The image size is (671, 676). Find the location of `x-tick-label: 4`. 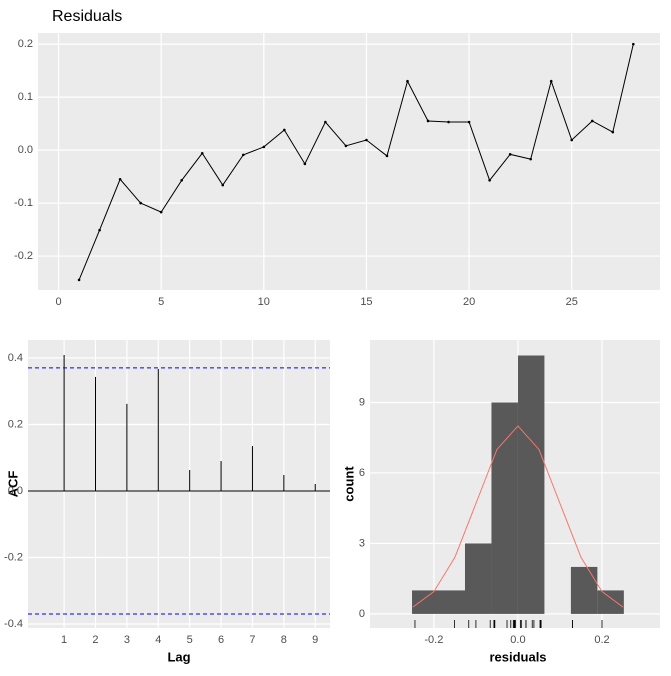

x-tick-label: 4 is located at coordinates (158, 640).